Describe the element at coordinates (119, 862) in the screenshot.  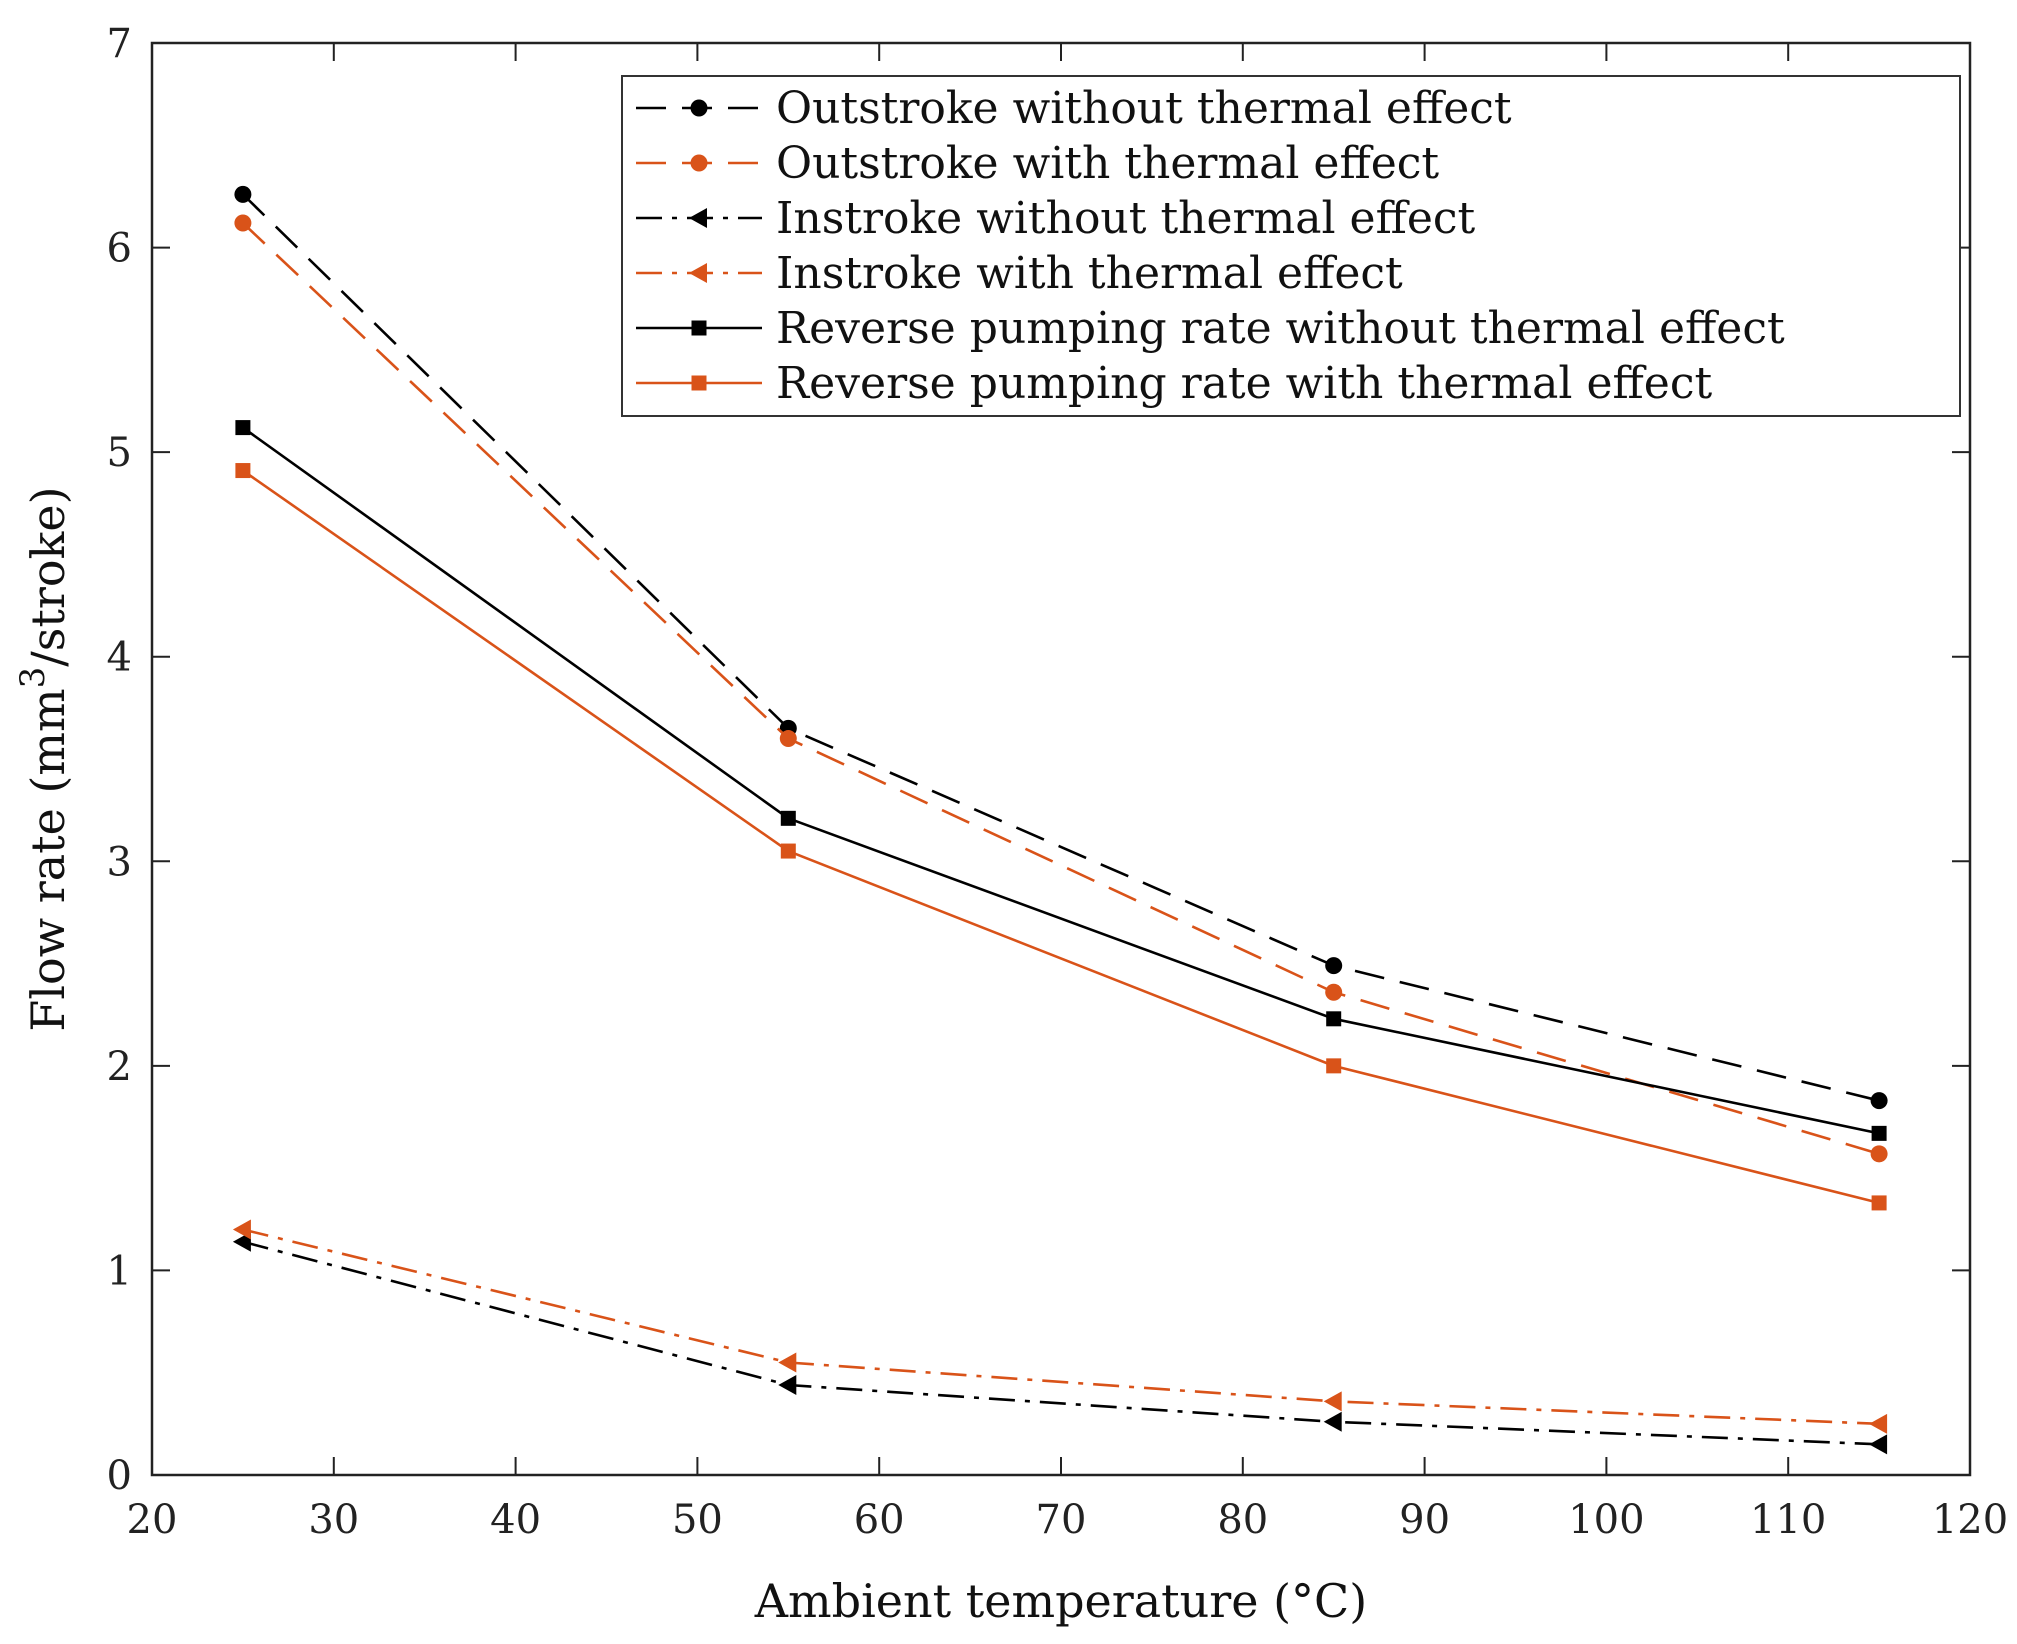
I see `y-tick-label: 3` at that location.